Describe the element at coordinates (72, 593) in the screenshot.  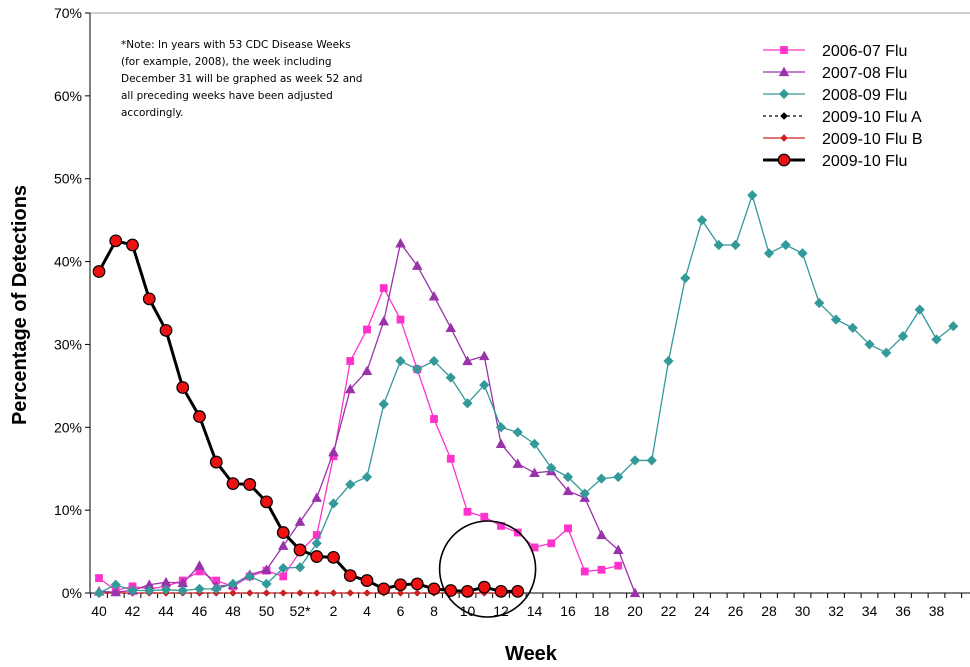
I see `y-tick-label: 0%` at that location.